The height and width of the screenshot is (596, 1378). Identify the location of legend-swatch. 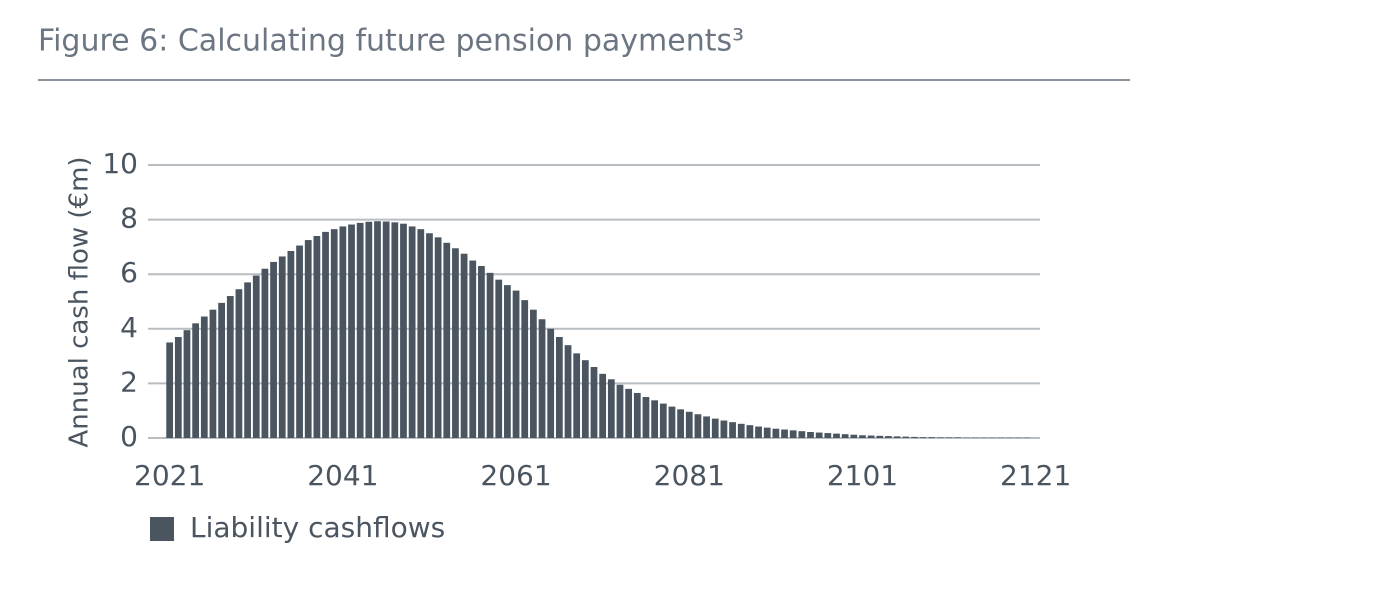
(162, 529).